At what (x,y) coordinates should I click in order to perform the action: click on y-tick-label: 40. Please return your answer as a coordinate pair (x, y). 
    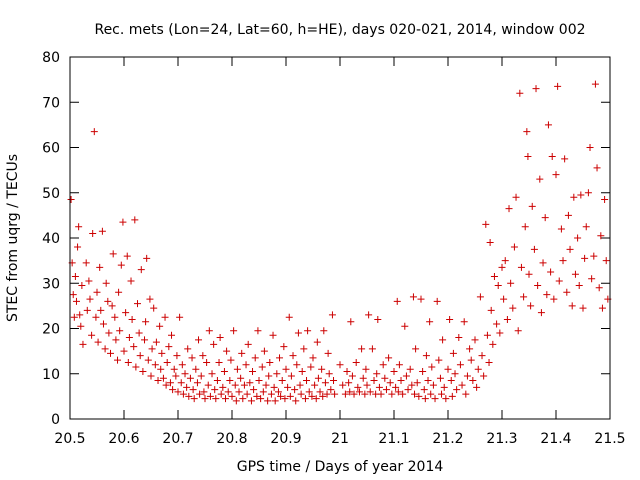
    Looking at the image, I should click on (51, 239).